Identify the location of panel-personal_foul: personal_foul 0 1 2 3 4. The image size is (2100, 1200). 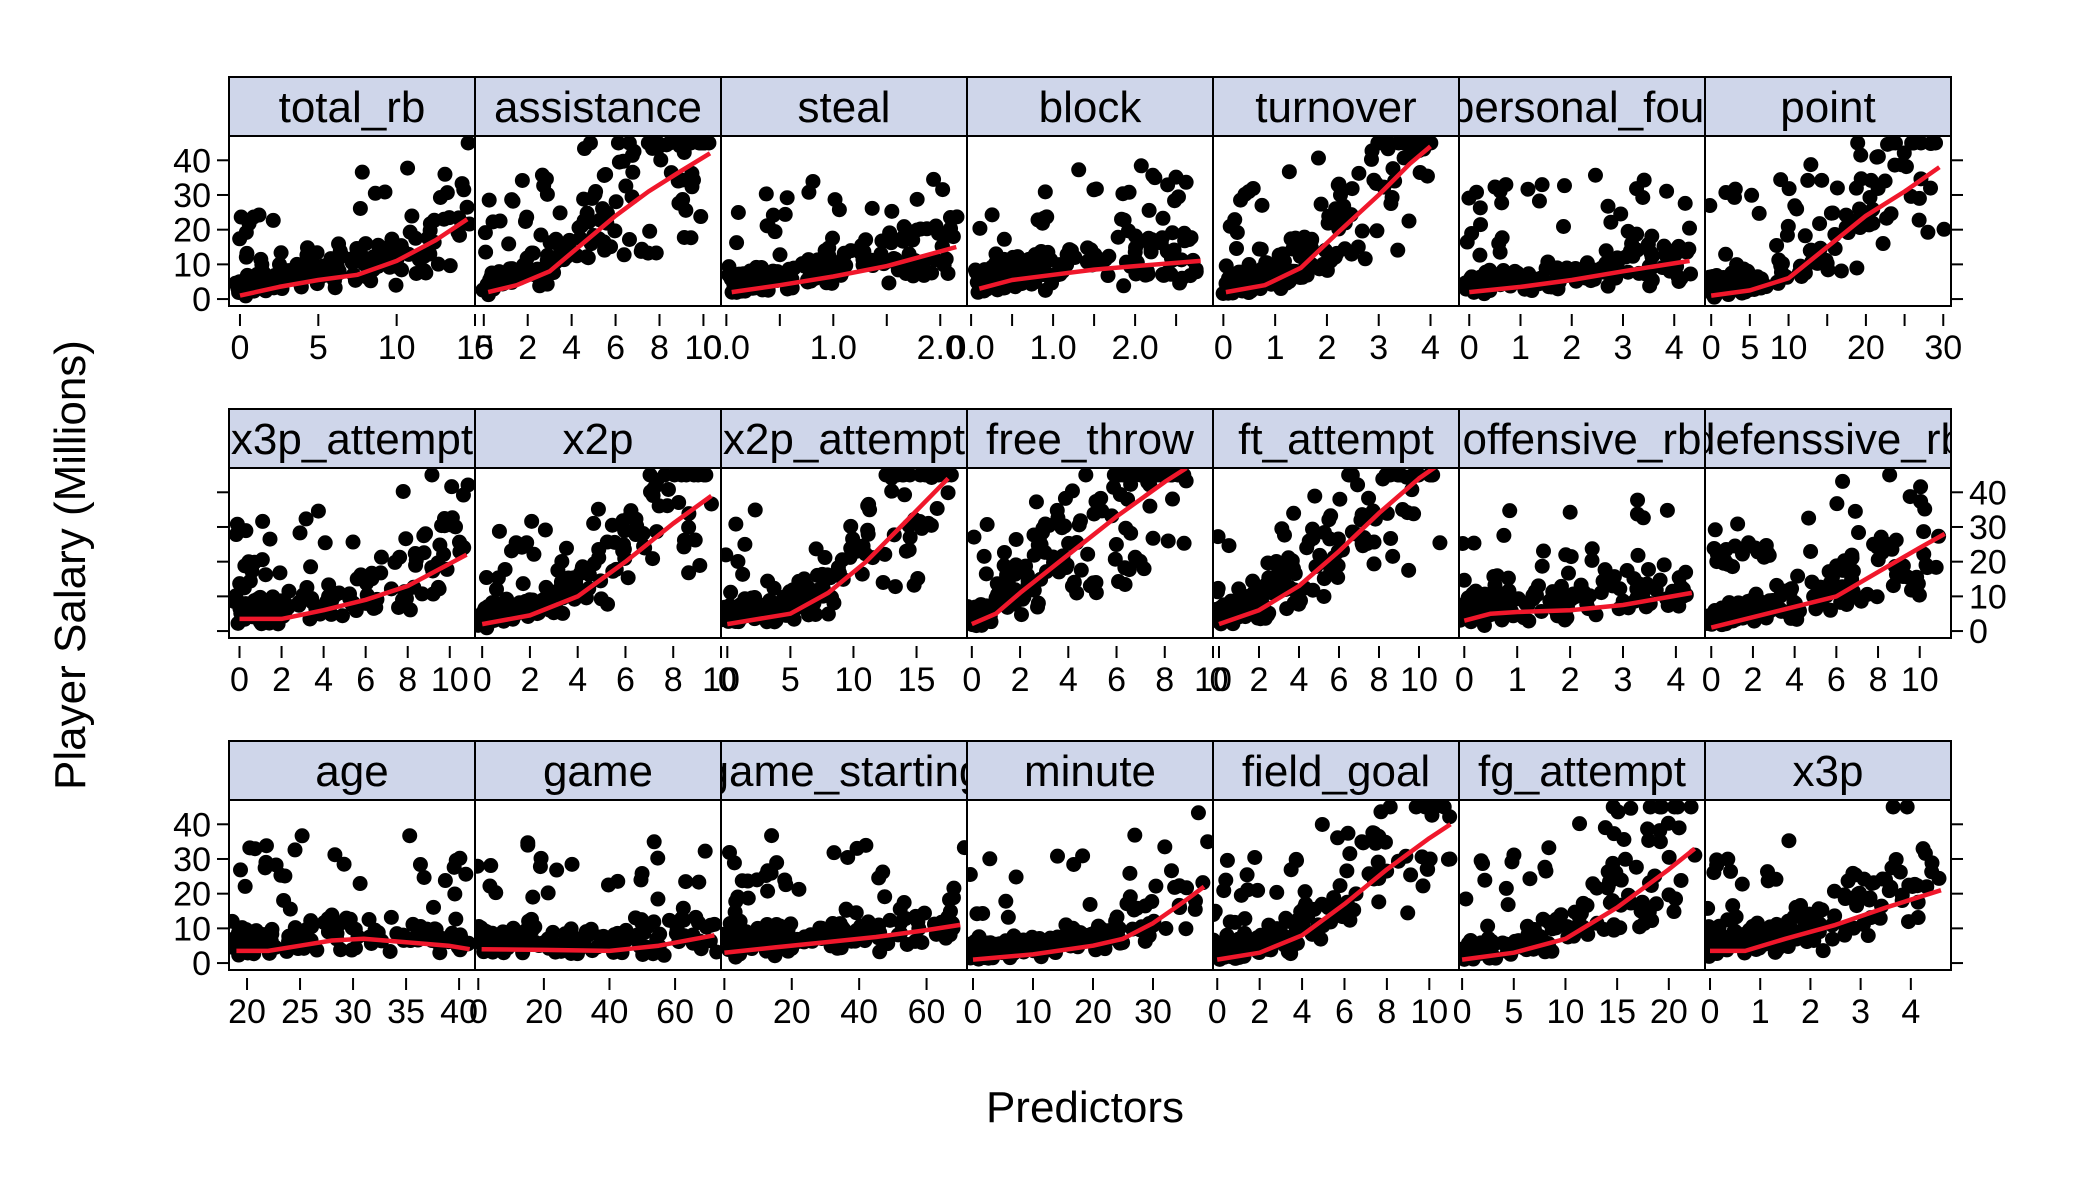
(1582, 221).